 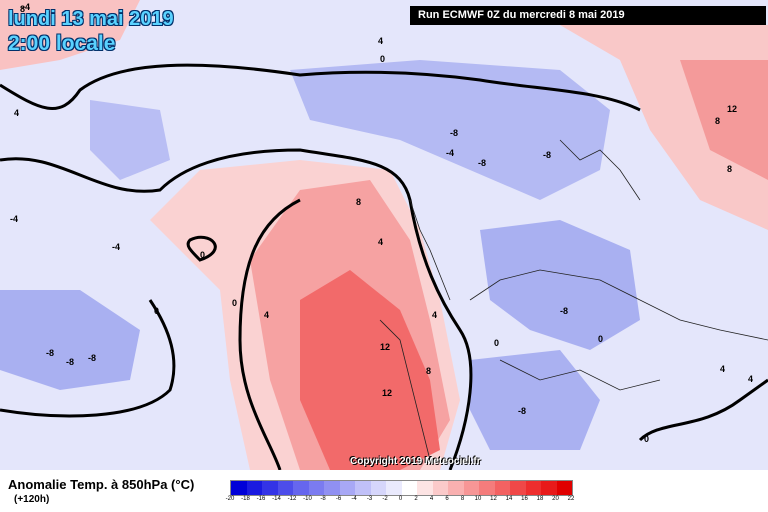 What do you see at coordinates (269, 334) in the screenshot?
I see `zero-contour-warm-tongue` at bounding box center [269, 334].